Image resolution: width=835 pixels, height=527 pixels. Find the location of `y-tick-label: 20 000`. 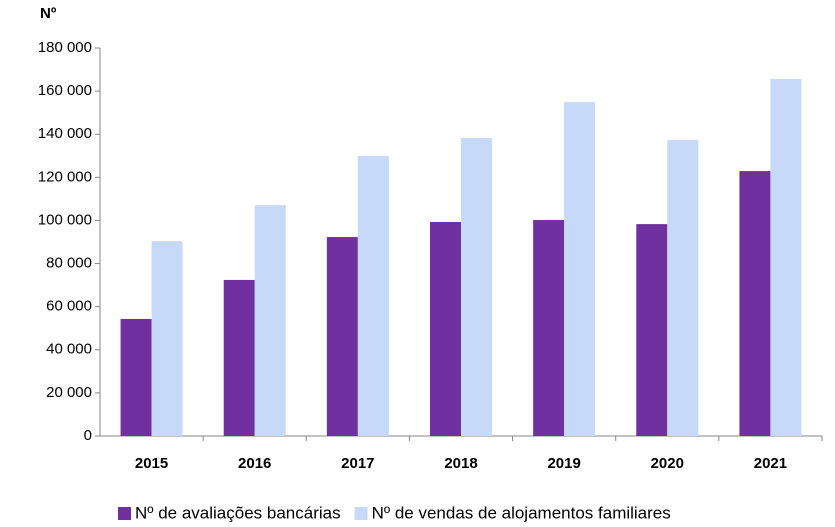

y-tick-label: 20 000 is located at coordinates (69, 392).